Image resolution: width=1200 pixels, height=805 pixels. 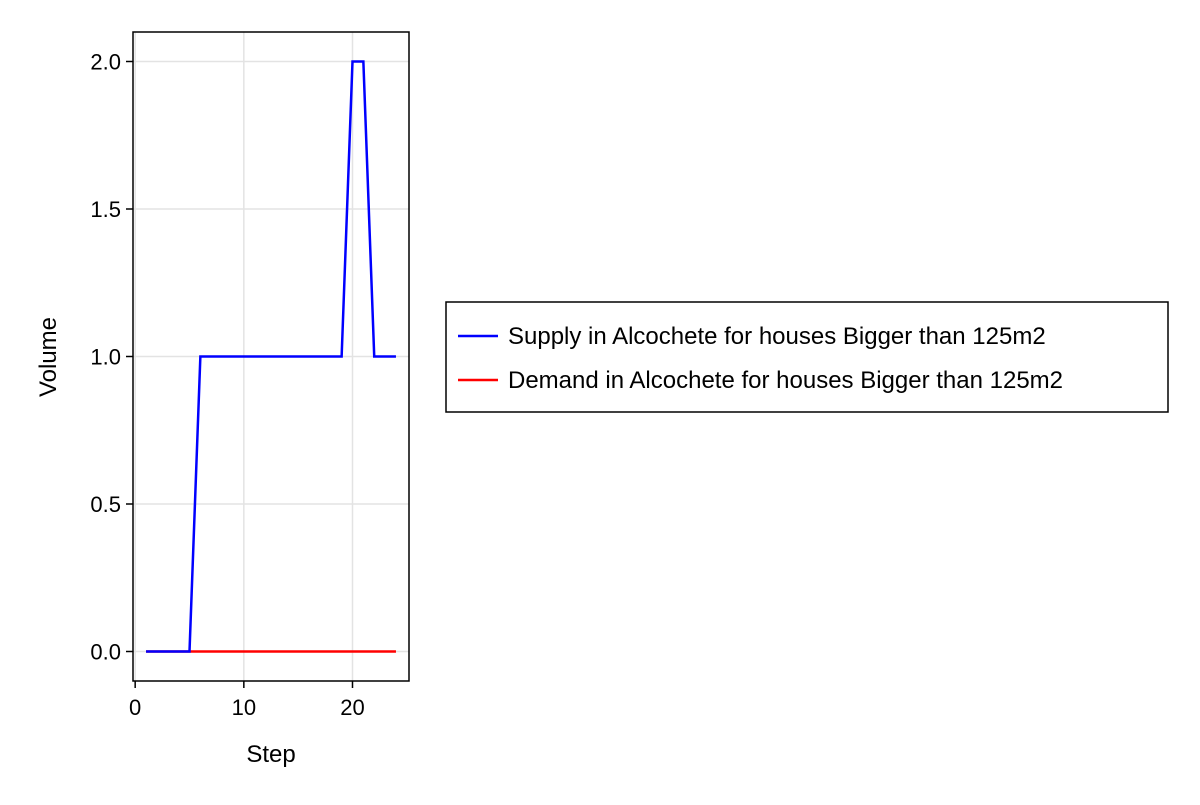 What do you see at coordinates (135, 707) in the screenshot?
I see `x-tick-label: 0` at bounding box center [135, 707].